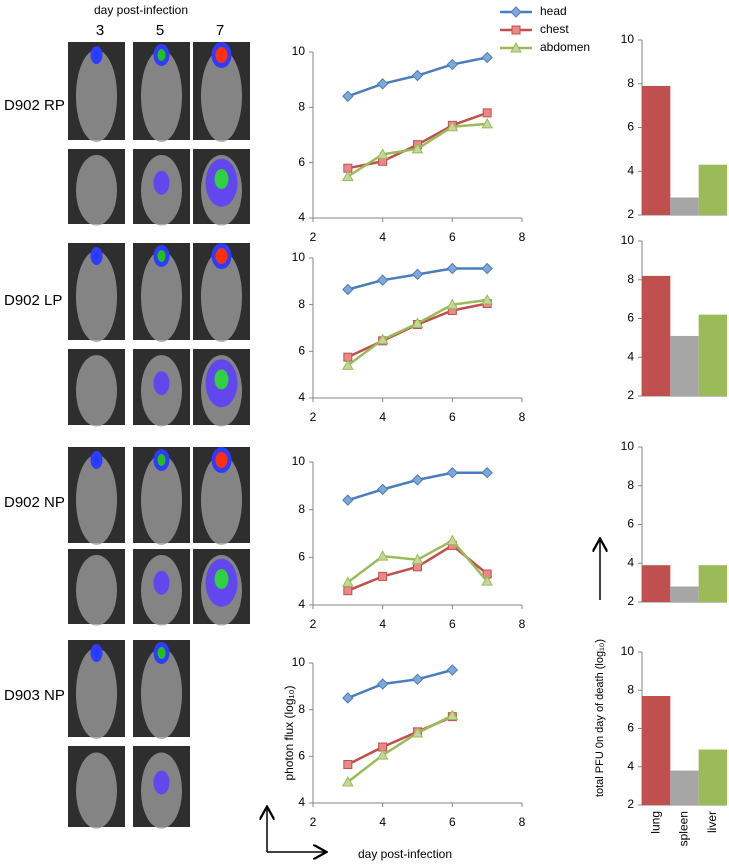  What do you see at coordinates (289, 732) in the screenshot?
I see `y-axis-label: photon flux (log₁₀)` at bounding box center [289, 732].